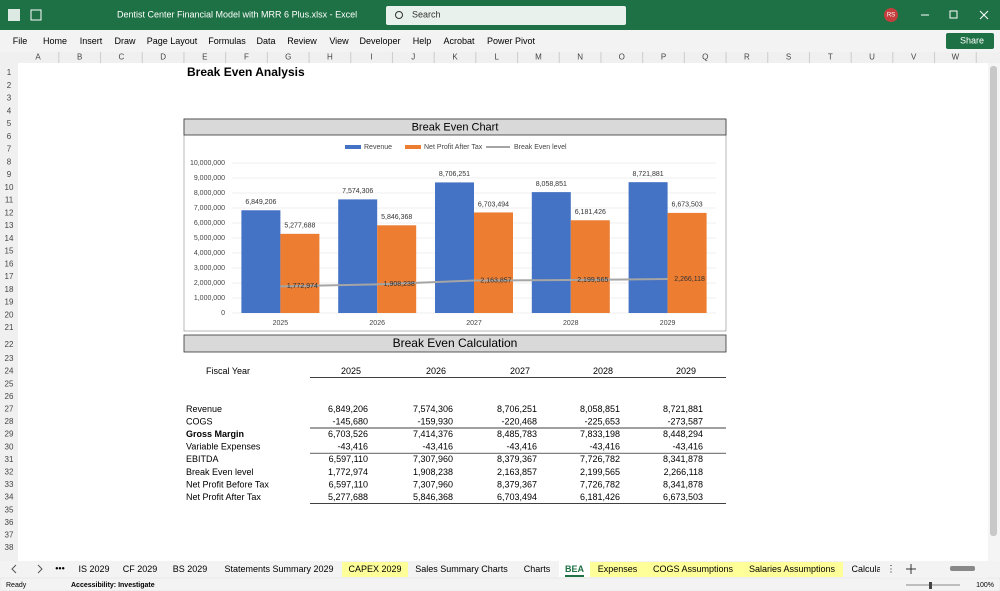  What do you see at coordinates (984, 15) in the screenshot?
I see `close-button` at bounding box center [984, 15].